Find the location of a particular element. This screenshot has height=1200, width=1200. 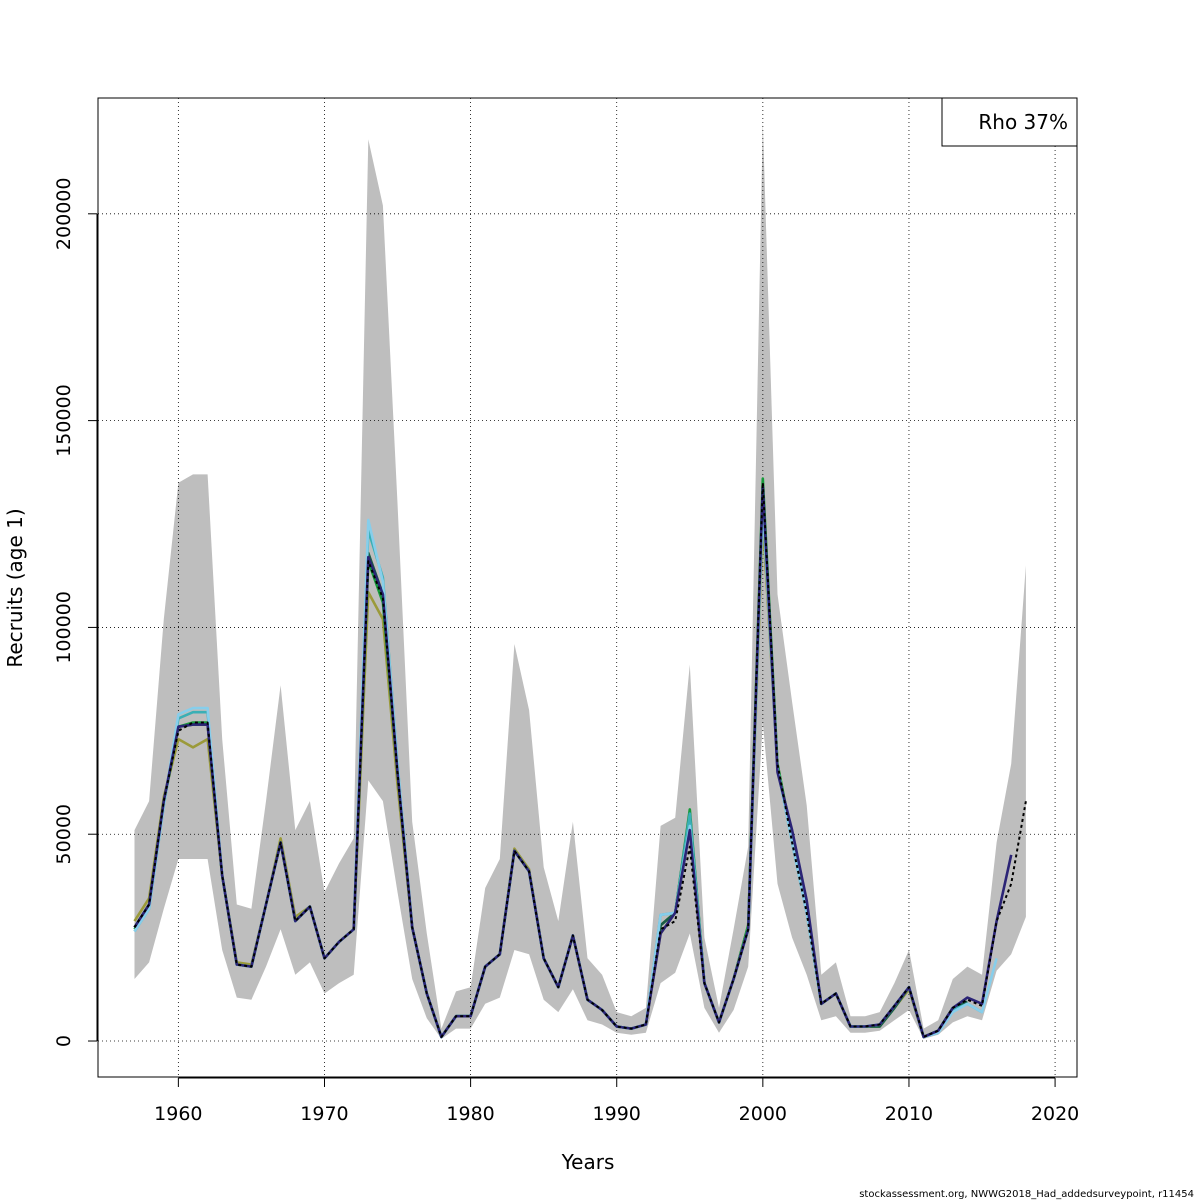

legend-rho-label: Rho 37% is located at coordinates (1023, 122).